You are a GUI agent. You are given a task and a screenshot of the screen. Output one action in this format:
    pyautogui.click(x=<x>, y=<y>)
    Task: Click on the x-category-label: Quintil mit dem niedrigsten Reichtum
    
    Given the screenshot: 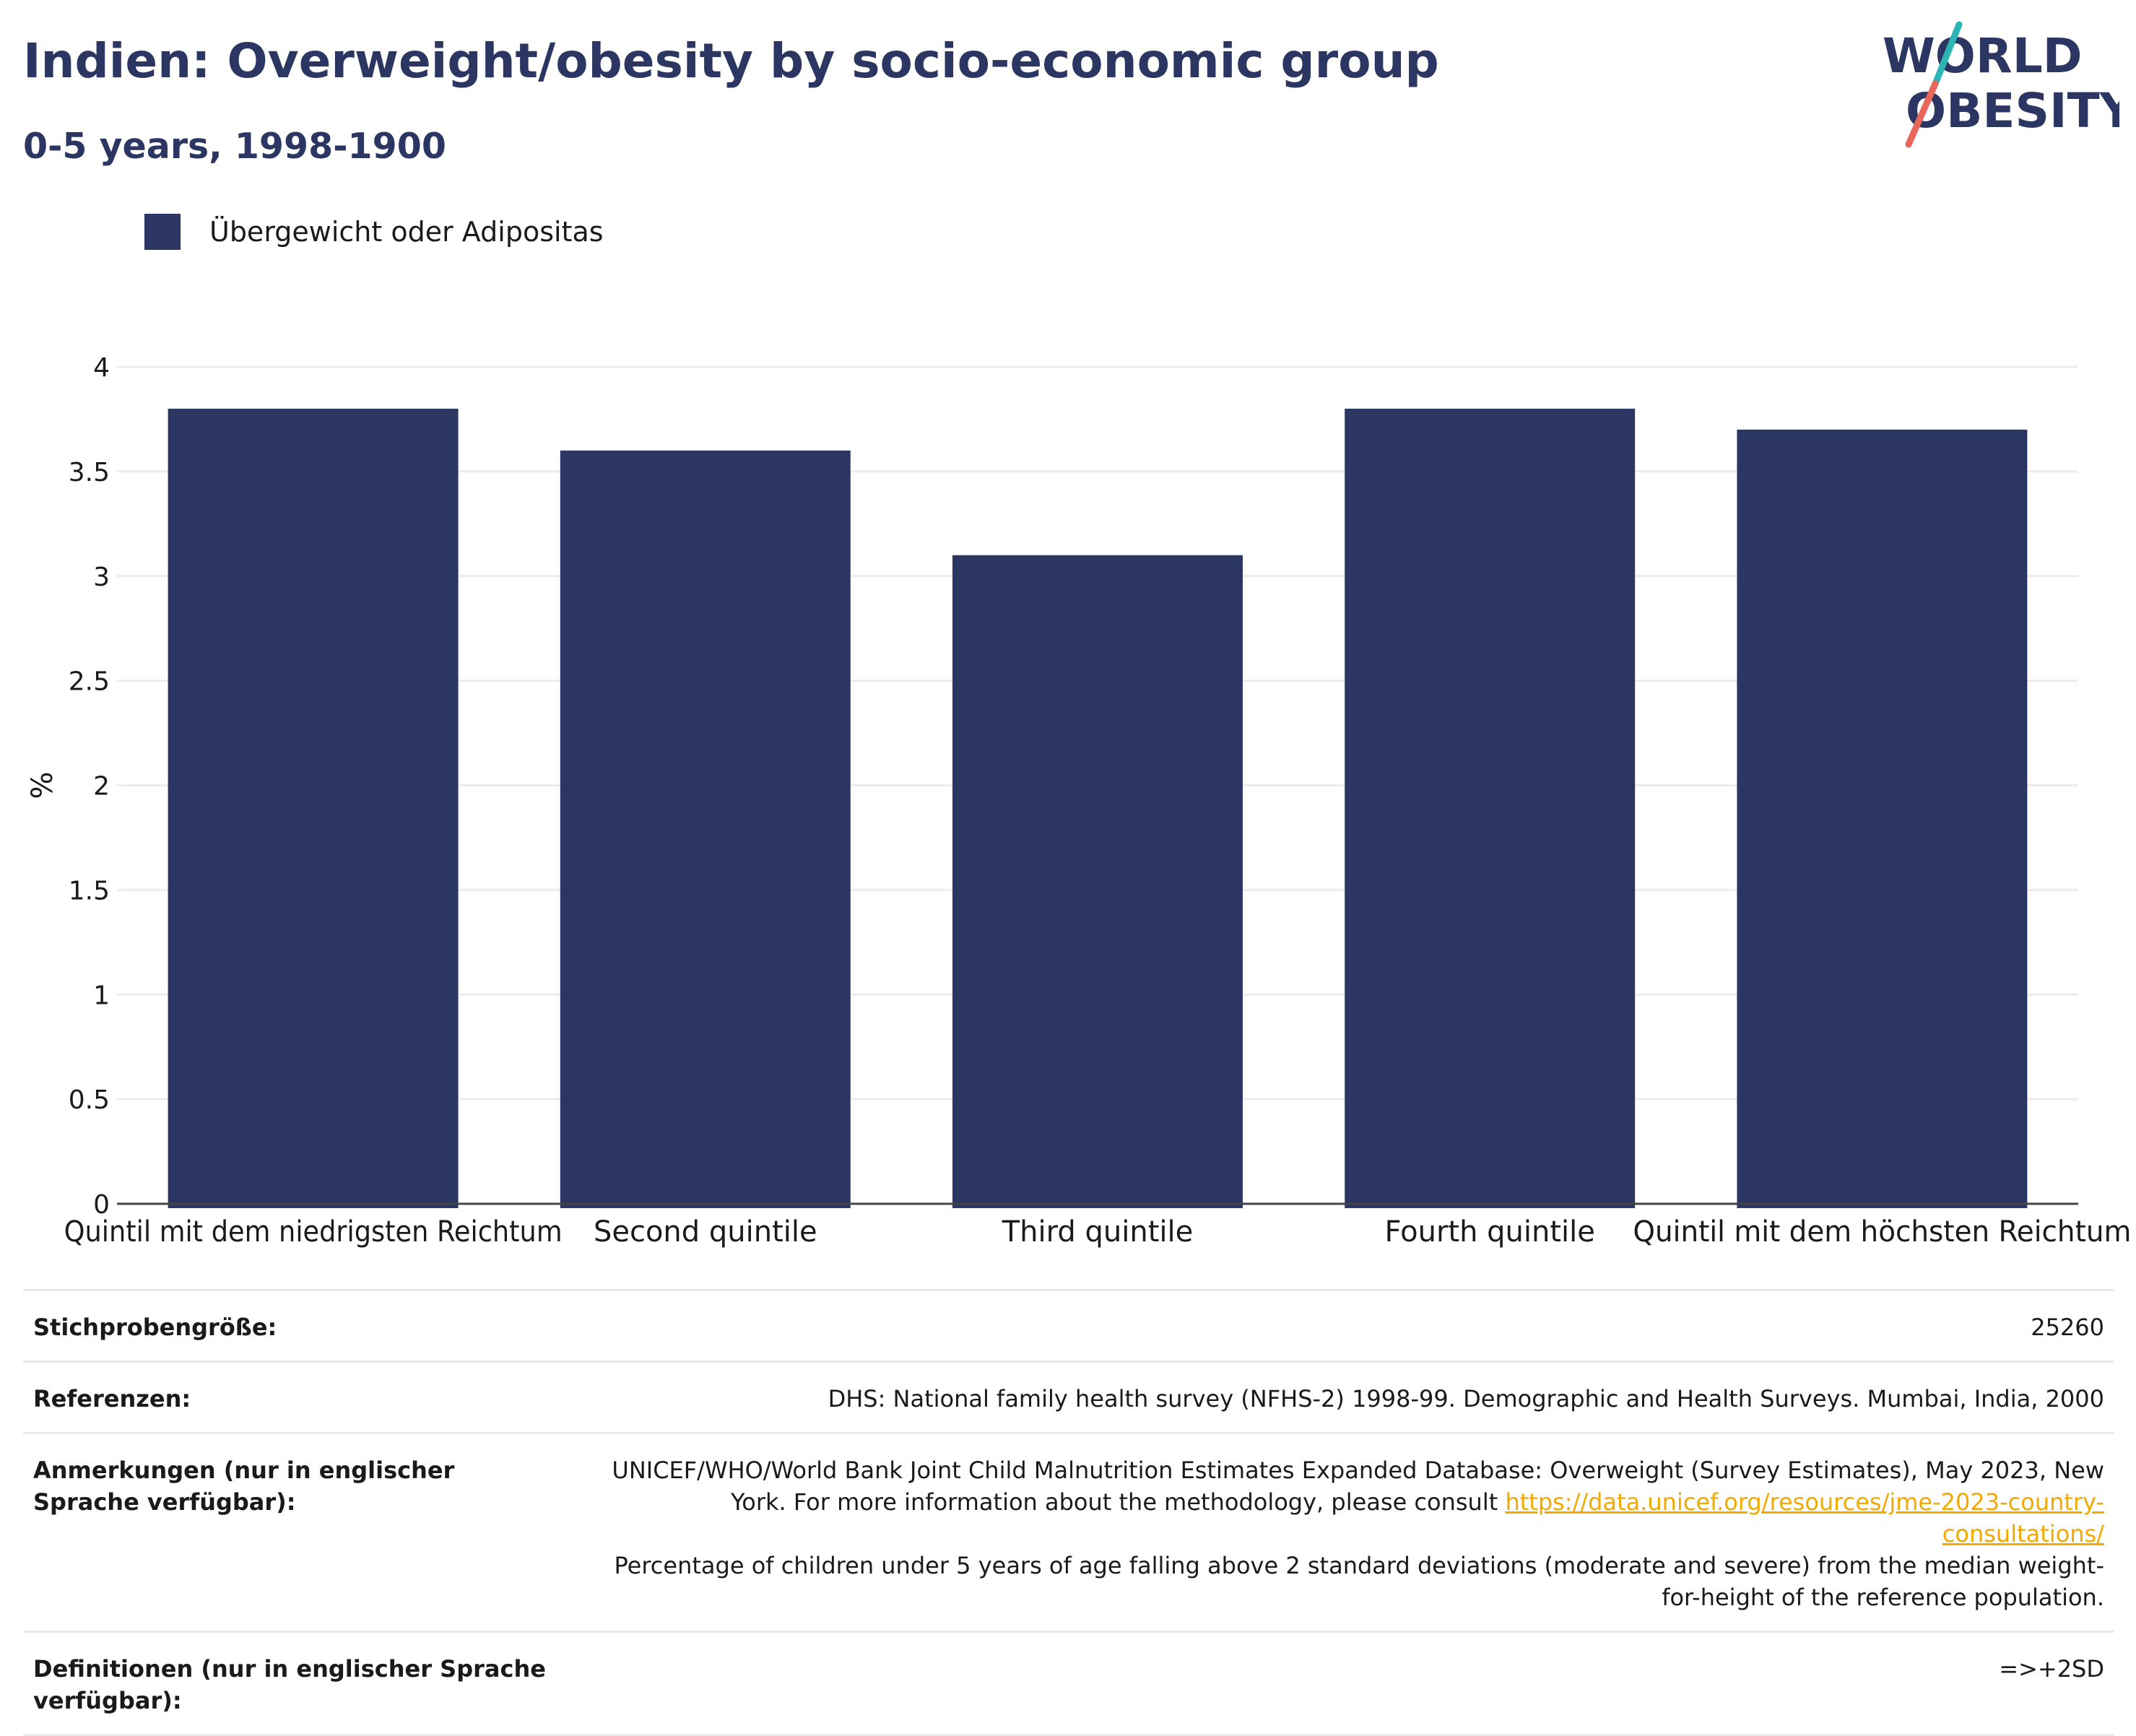 What is the action you would take?
    pyautogui.click(x=314, y=1232)
    